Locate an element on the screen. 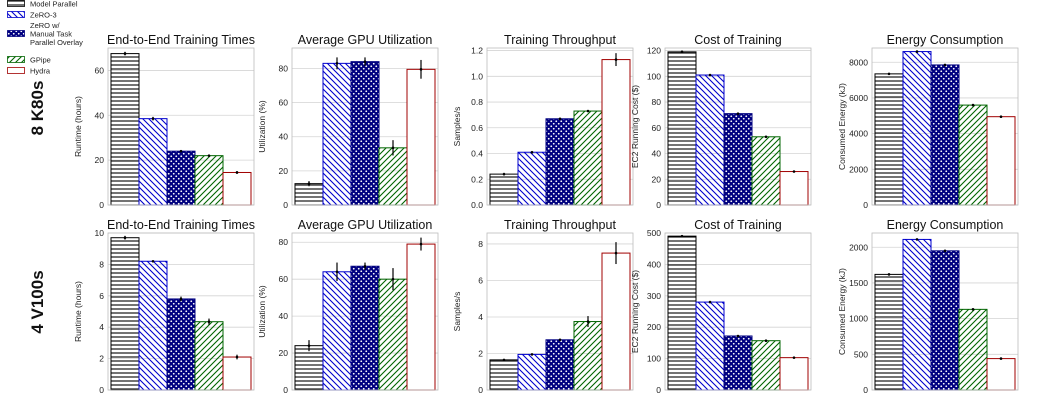  y-tick-label: 0.2 is located at coordinates (477, 179).